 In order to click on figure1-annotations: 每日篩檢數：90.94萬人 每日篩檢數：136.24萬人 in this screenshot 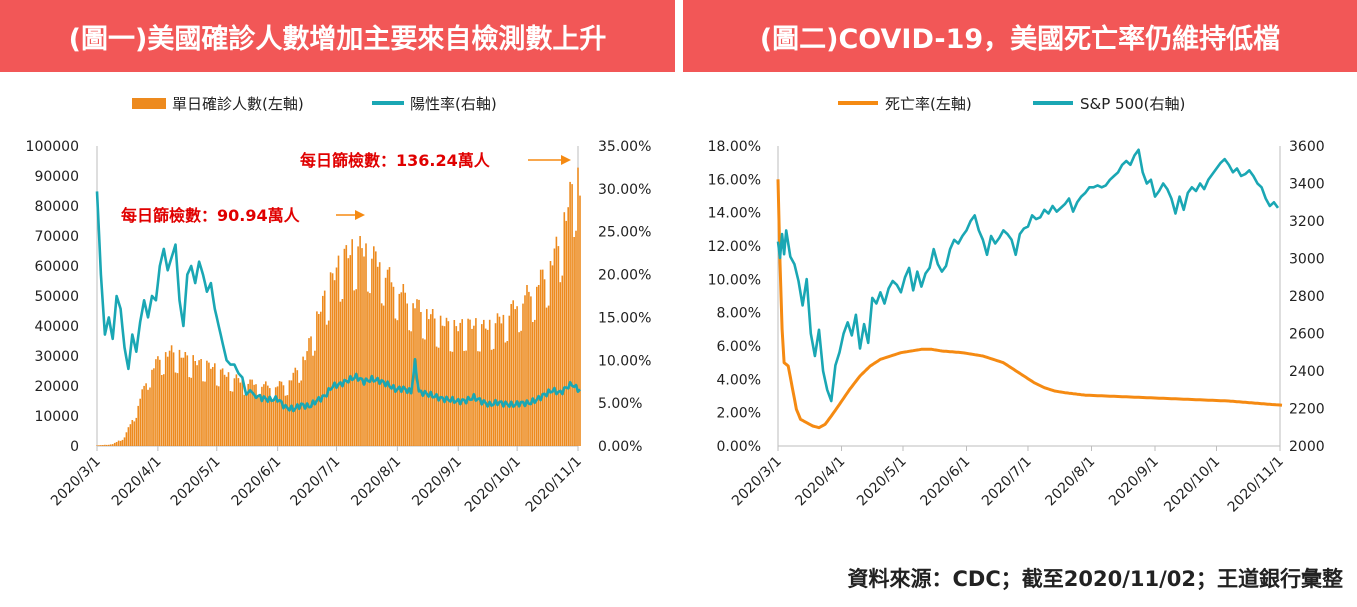, I will do `click(346, 188)`.